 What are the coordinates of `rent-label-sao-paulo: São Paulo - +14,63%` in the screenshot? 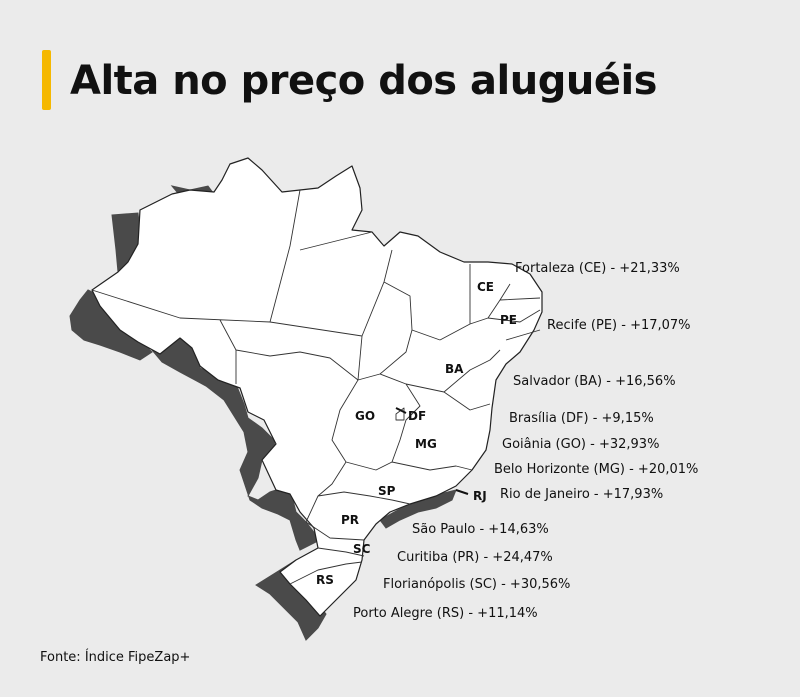 It's located at (480, 529).